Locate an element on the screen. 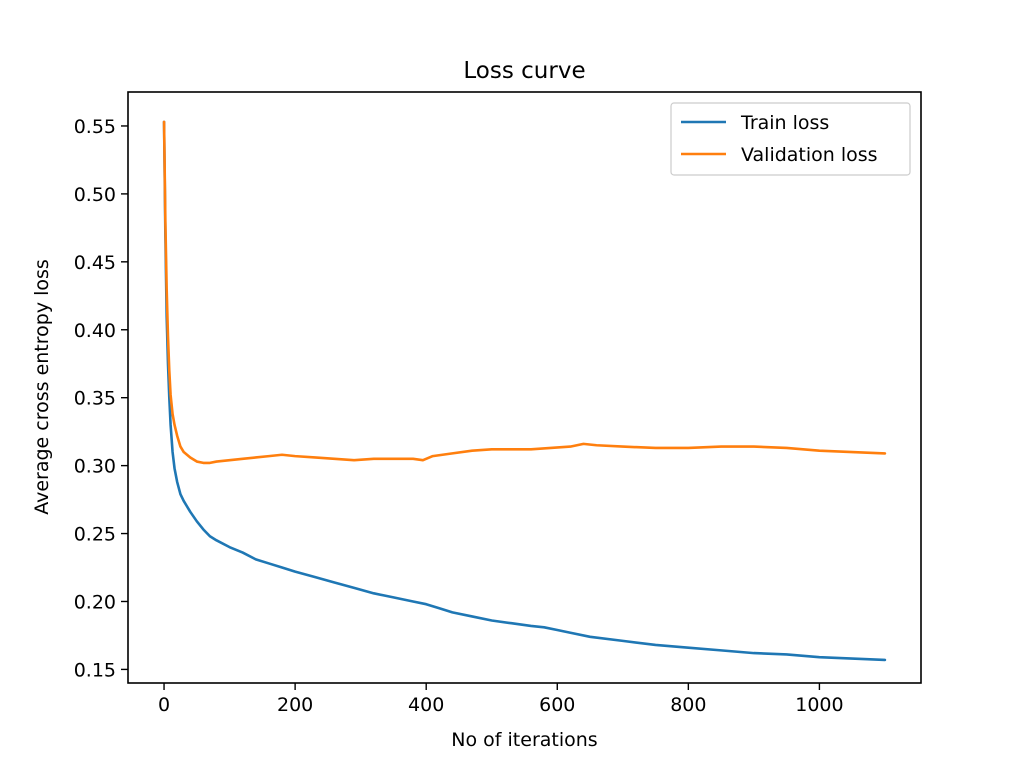 Image resolution: width=1024 pixels, height=768 pixels. x-tick-label: 200 is located at coordinates (295, 705).